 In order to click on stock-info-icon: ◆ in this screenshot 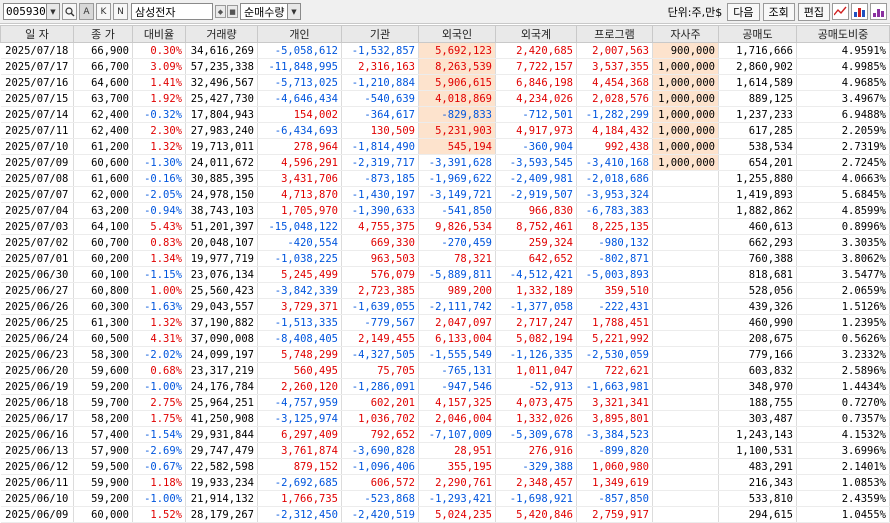, I will do `click(220, 11)`.